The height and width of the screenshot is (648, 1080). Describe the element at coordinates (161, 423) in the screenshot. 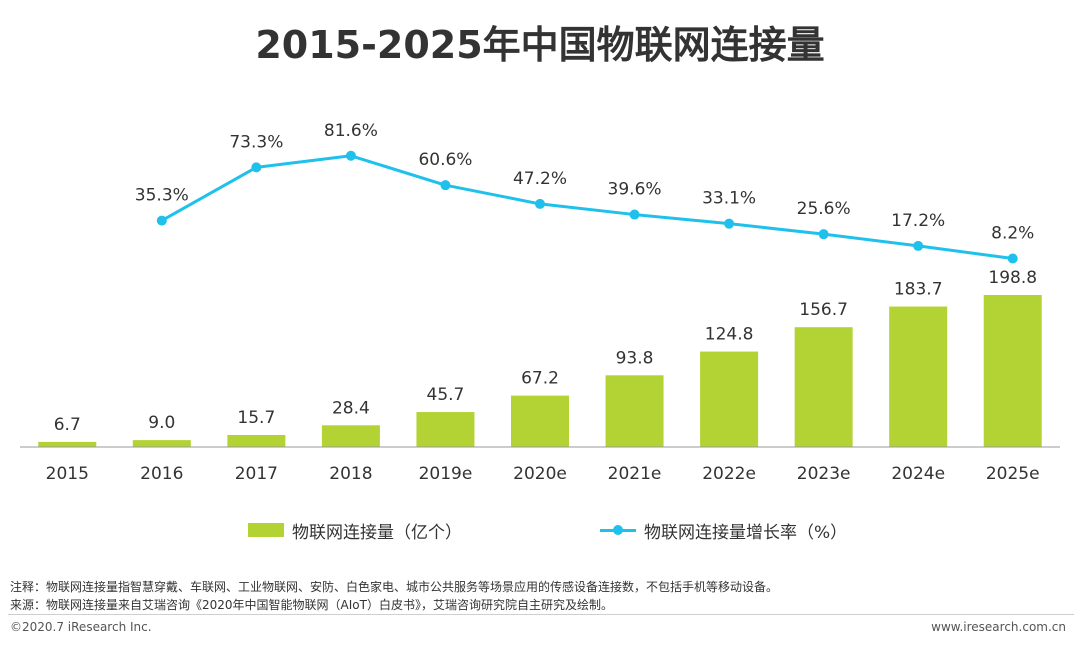

I see `bar-label-2016: 9.0` at that location.